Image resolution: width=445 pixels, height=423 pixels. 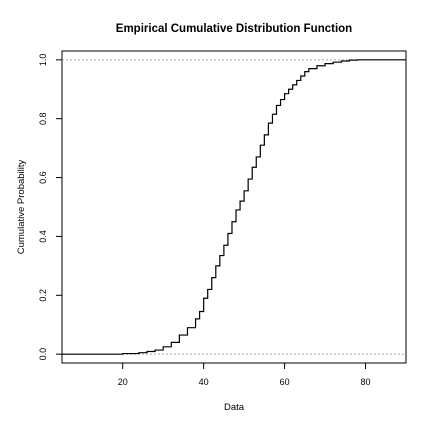 What do you see at coordinates (43, 236) in the screenshot?
I see `y-tick-label: 0.4` at bounding box center [43, 236].